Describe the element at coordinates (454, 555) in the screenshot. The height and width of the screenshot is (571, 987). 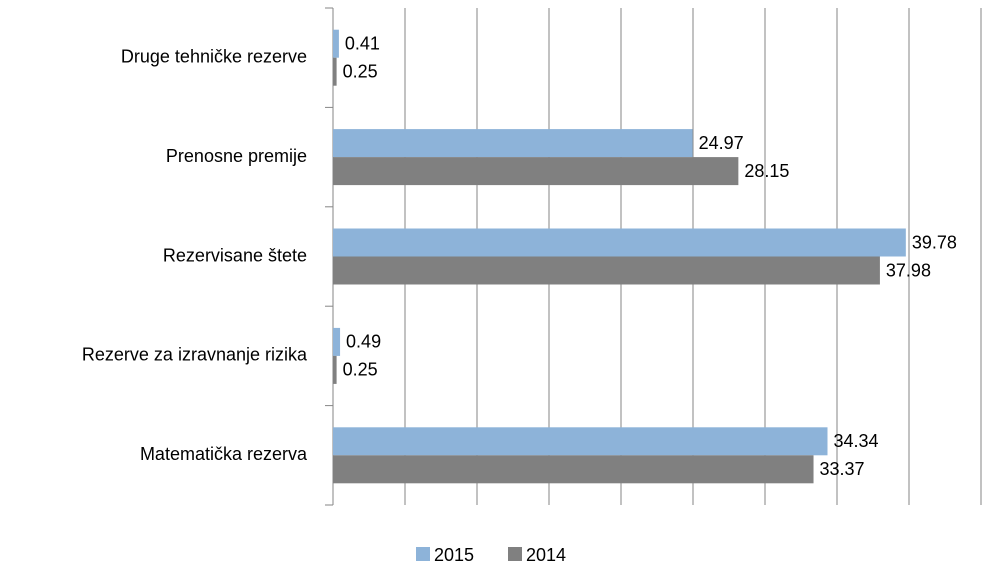
I see `legend-label: 2015` at that location.